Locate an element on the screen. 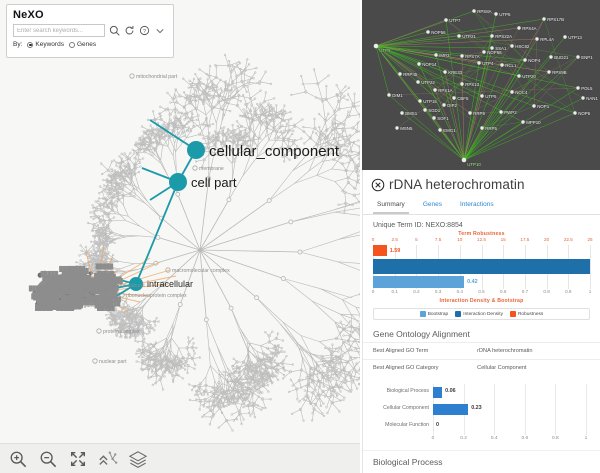 The image size is (600, 473). close-circle-icon is located at coordinates (378, 185).